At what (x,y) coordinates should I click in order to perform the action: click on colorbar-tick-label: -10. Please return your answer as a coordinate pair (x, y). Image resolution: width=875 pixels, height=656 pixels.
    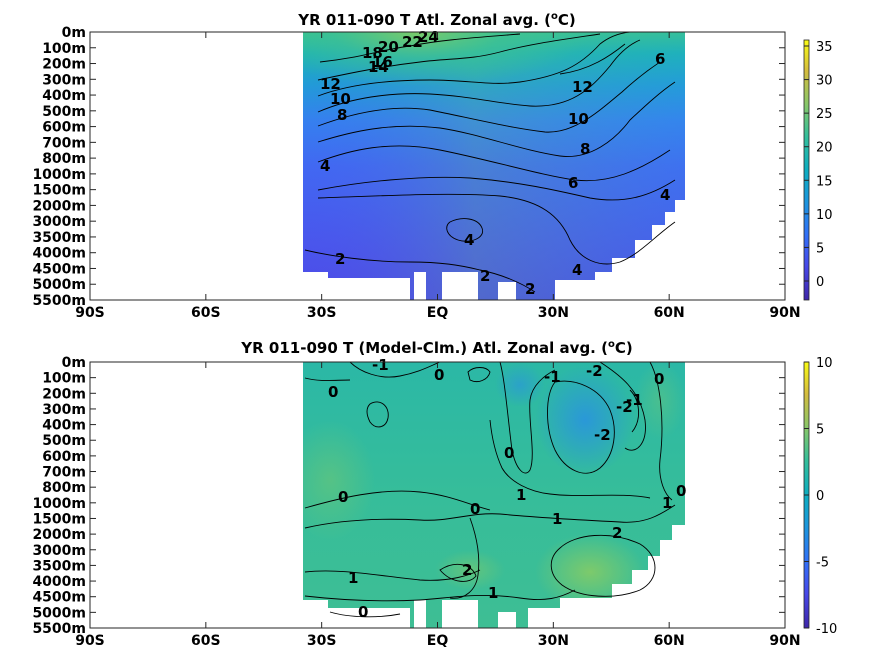
    Looking at the image, I should click on (826, 629).